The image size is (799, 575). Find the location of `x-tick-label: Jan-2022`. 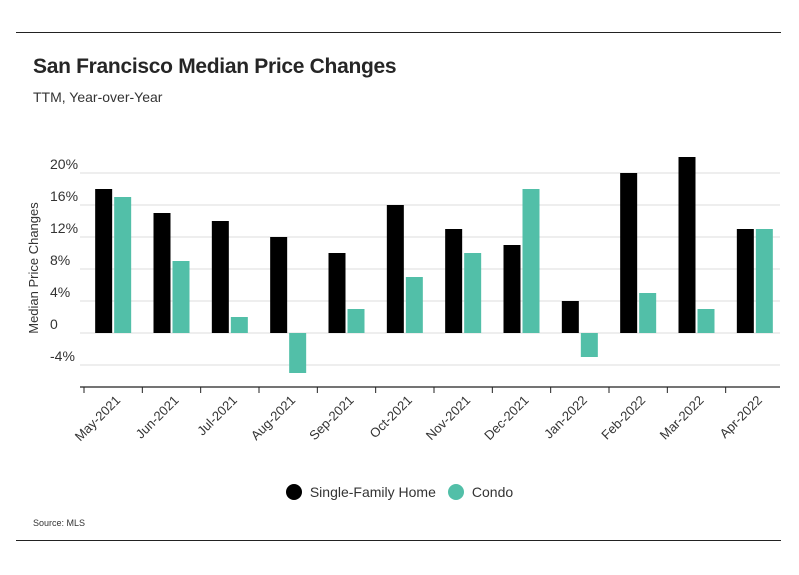

x-tick-label: Jan-2022 is located at coordinates (565, 417).